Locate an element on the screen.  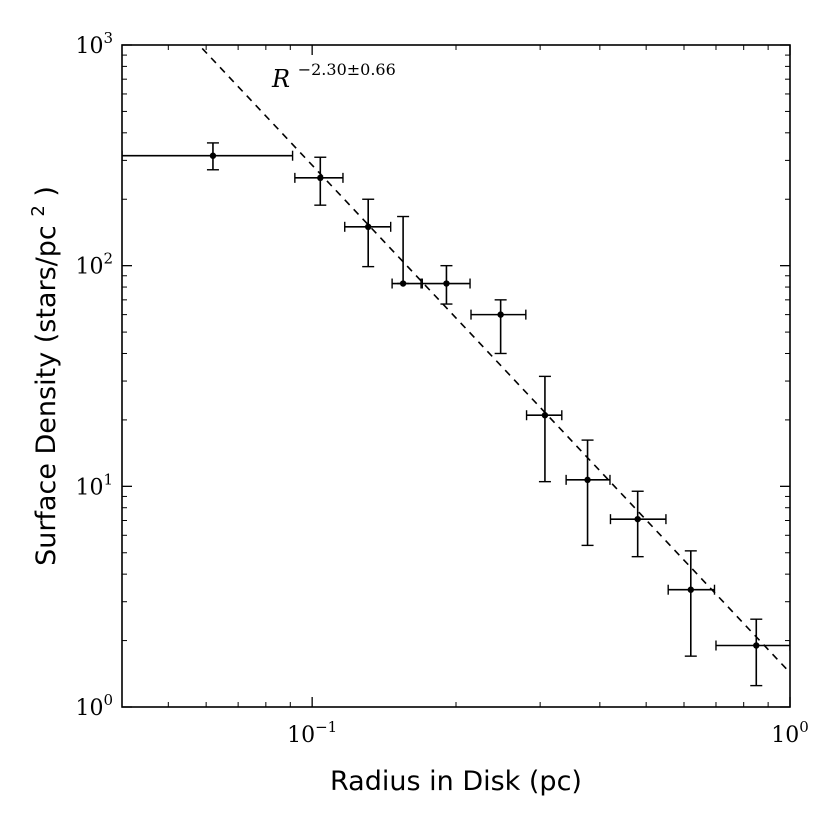
x-tick-label: 10⁰ is located at coordinates (790, 733).